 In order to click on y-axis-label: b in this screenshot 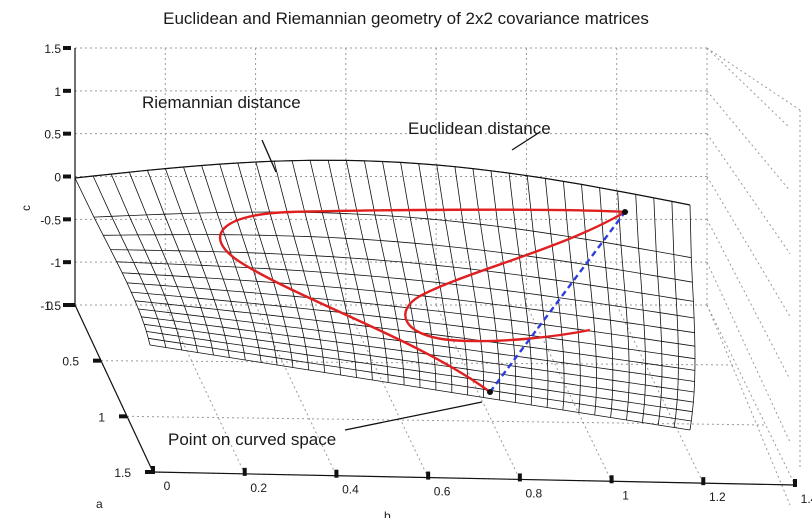, I will do `click(387, 513)`.